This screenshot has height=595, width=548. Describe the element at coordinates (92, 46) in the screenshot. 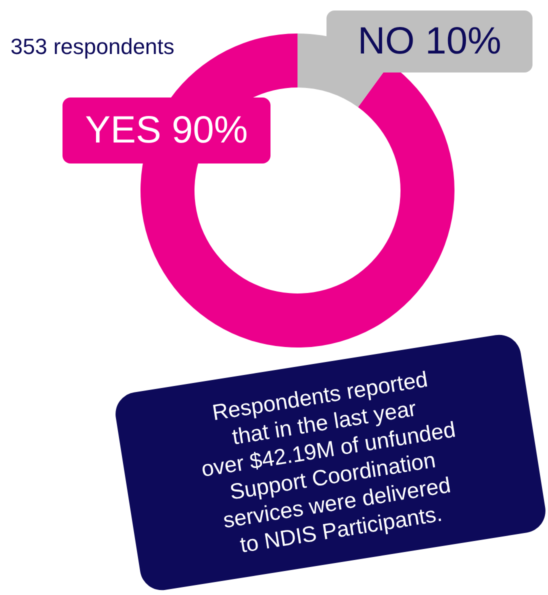

I see `text: 353 respondents` at that location.